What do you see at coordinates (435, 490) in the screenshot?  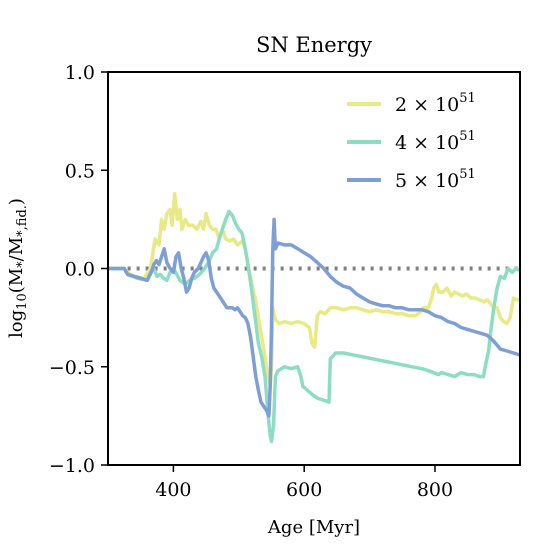 I see `x-tick-label: 800` at bounding box center [435, 490].